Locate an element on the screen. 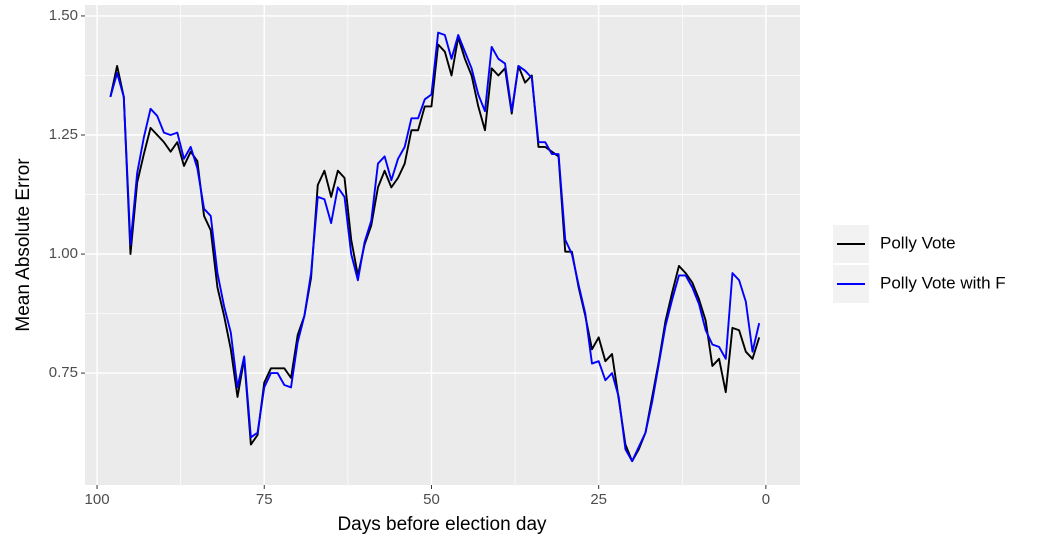 The image size is (1038, 539). y-tick-label: 0.75 is located at coordinates (63, 372).